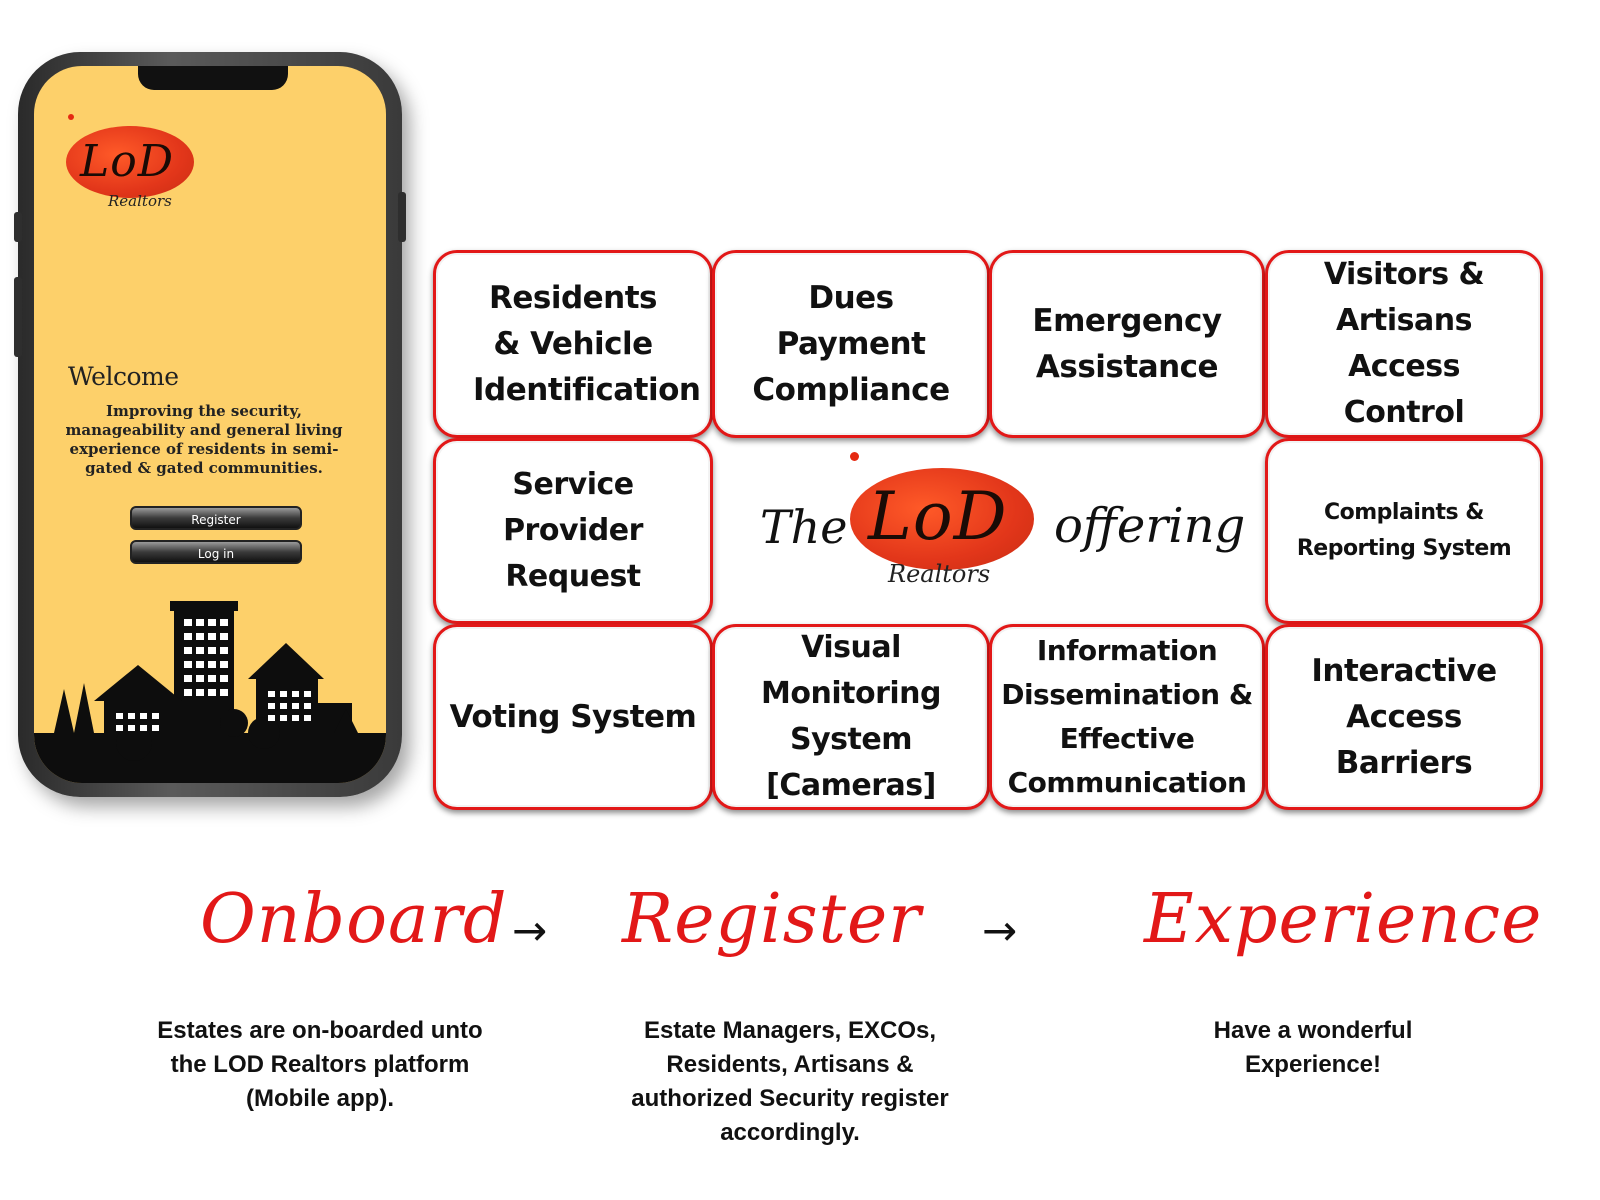  What do you see at coordinates (140, 201) in the screenshot?
I see `app-logo-subtitle: Realtors` at bounding box center [140, 201].